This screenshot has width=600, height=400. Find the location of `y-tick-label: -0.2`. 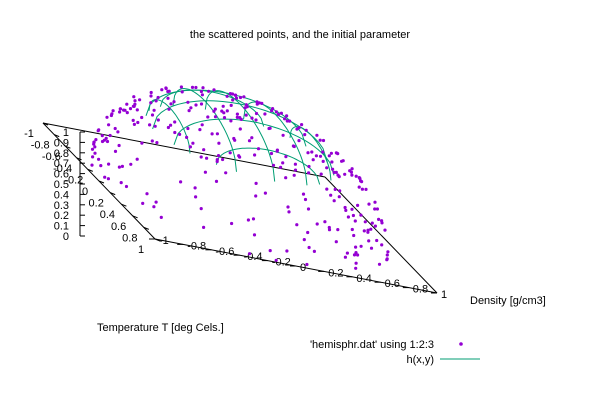

y-tick-label: -0.2 is located at coordinates (281, 263).